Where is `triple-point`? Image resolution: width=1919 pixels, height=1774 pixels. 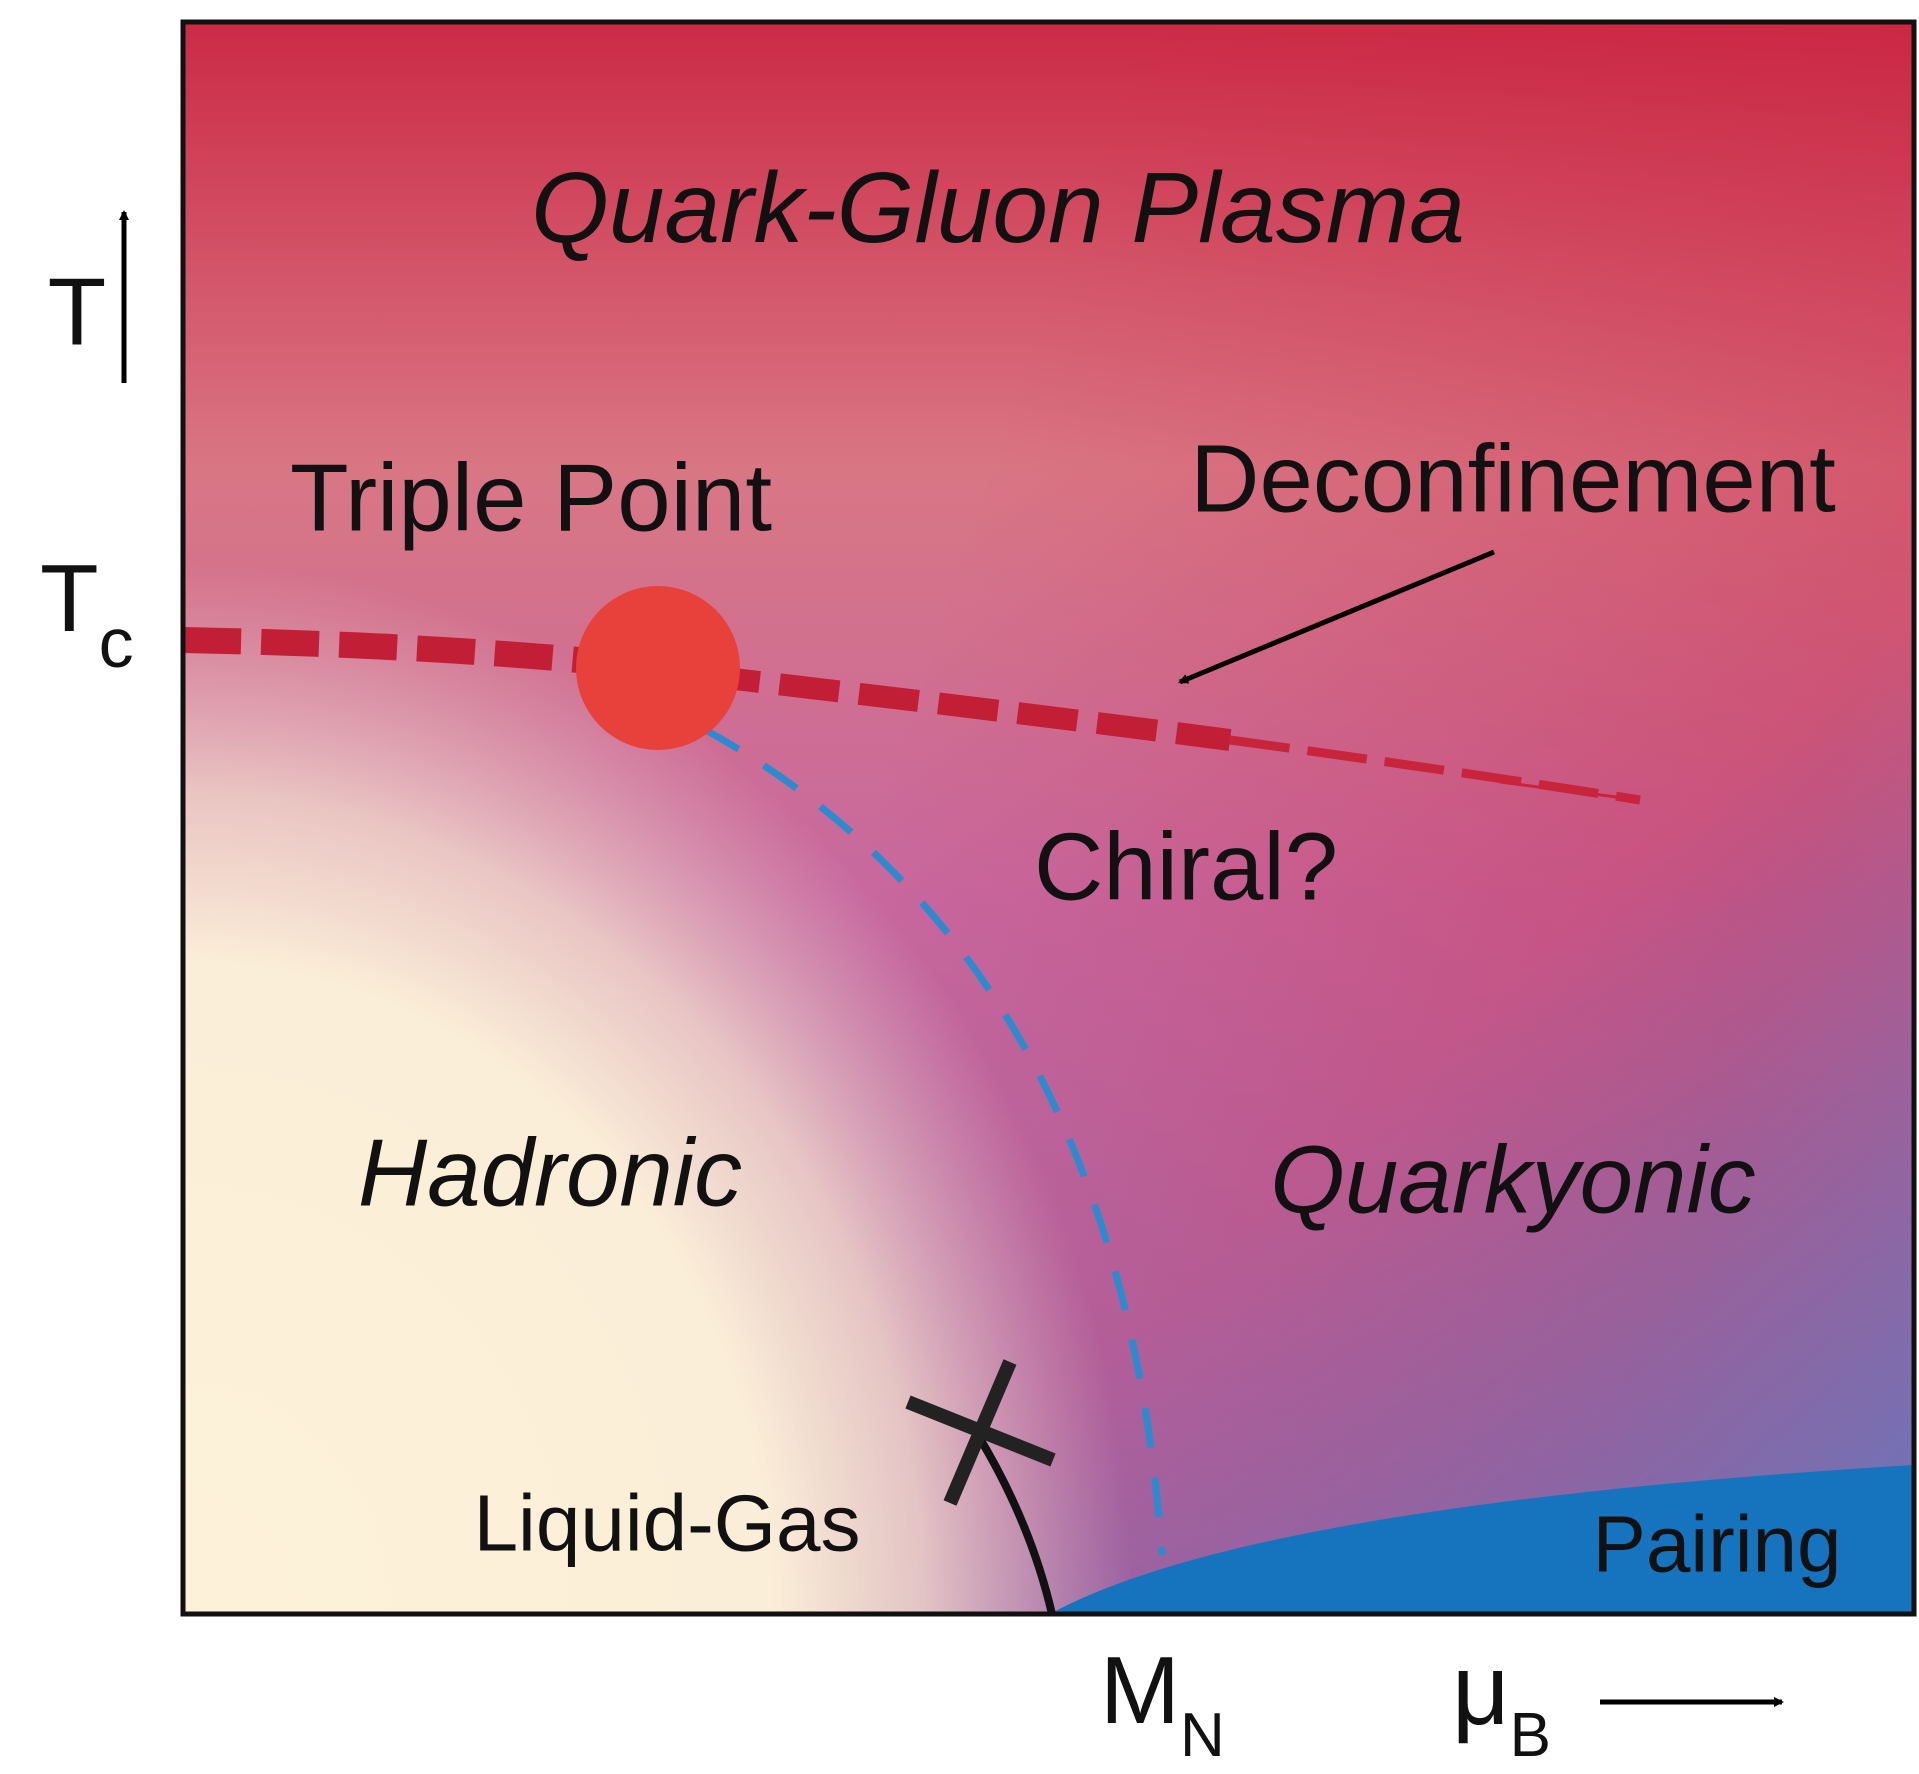
triple-point is located at coordinates (658, 668).